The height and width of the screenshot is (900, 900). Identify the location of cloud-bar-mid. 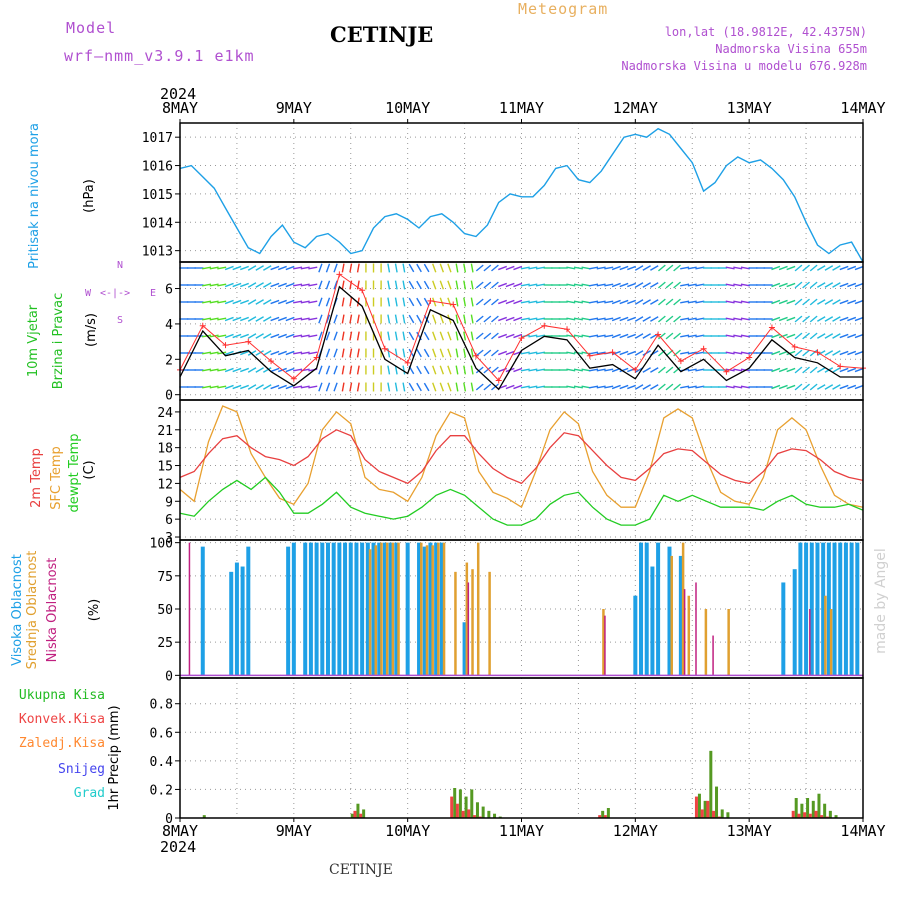
(467, 619).